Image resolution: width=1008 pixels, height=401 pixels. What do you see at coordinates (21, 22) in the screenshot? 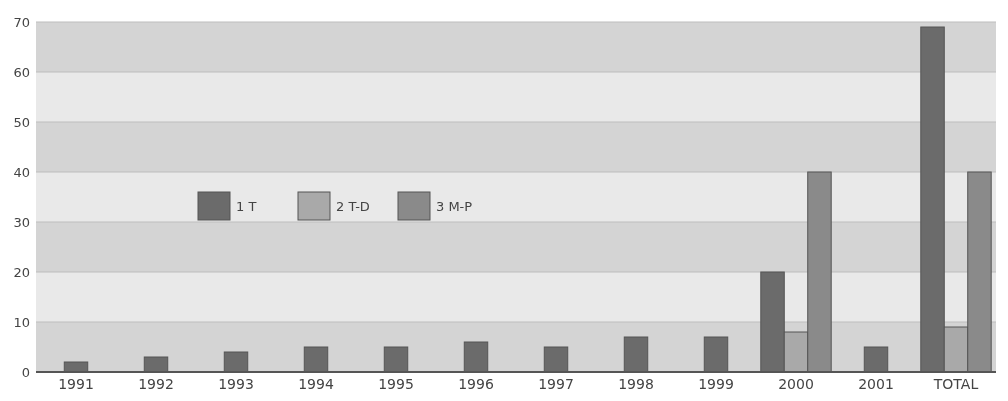
I see `y-tick-label: 70` at bounding box center [21, 22].